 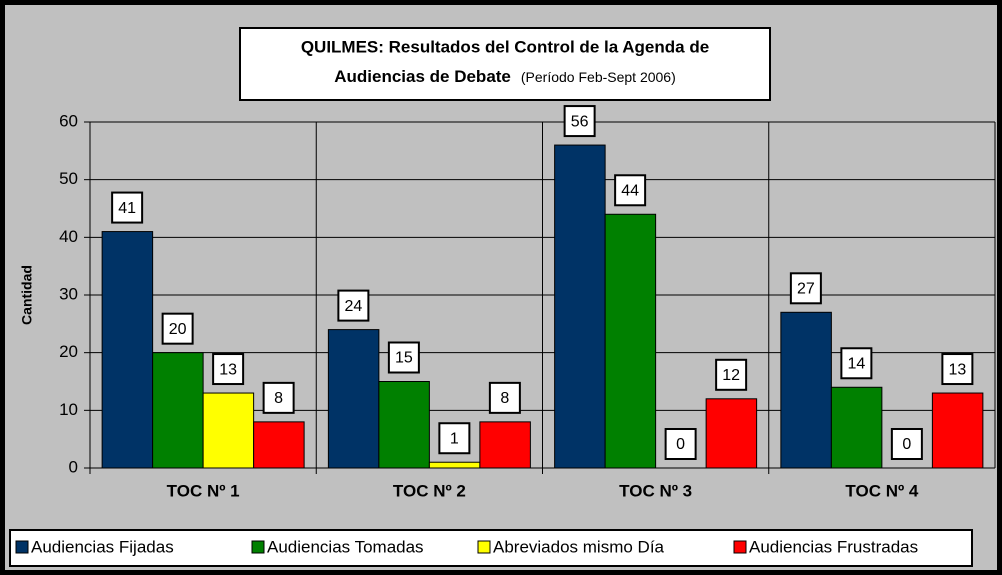 What do you see at coordinates (68, 409) in the screenshot?
I see `y-tick-label: 10` at bounding box center [68, 409].